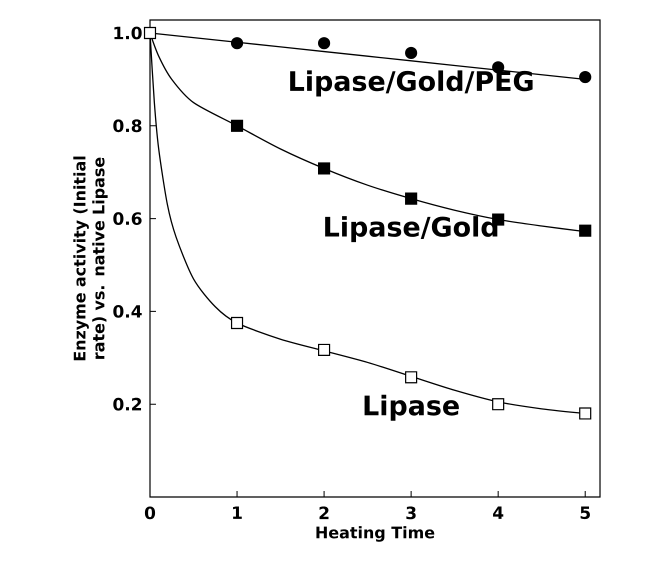  I want to click on y-tick-label: 0.4, so click(127, 311).